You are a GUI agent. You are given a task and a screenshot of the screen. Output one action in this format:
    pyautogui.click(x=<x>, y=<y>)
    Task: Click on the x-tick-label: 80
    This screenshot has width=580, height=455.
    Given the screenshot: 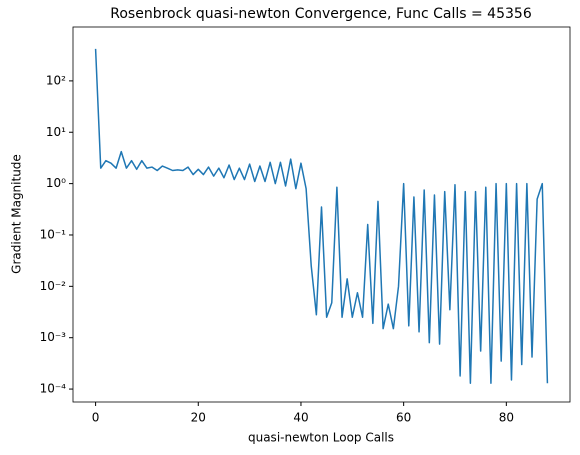 What is the action you would take?
    pyautogui.click(x=506, y=418)
    